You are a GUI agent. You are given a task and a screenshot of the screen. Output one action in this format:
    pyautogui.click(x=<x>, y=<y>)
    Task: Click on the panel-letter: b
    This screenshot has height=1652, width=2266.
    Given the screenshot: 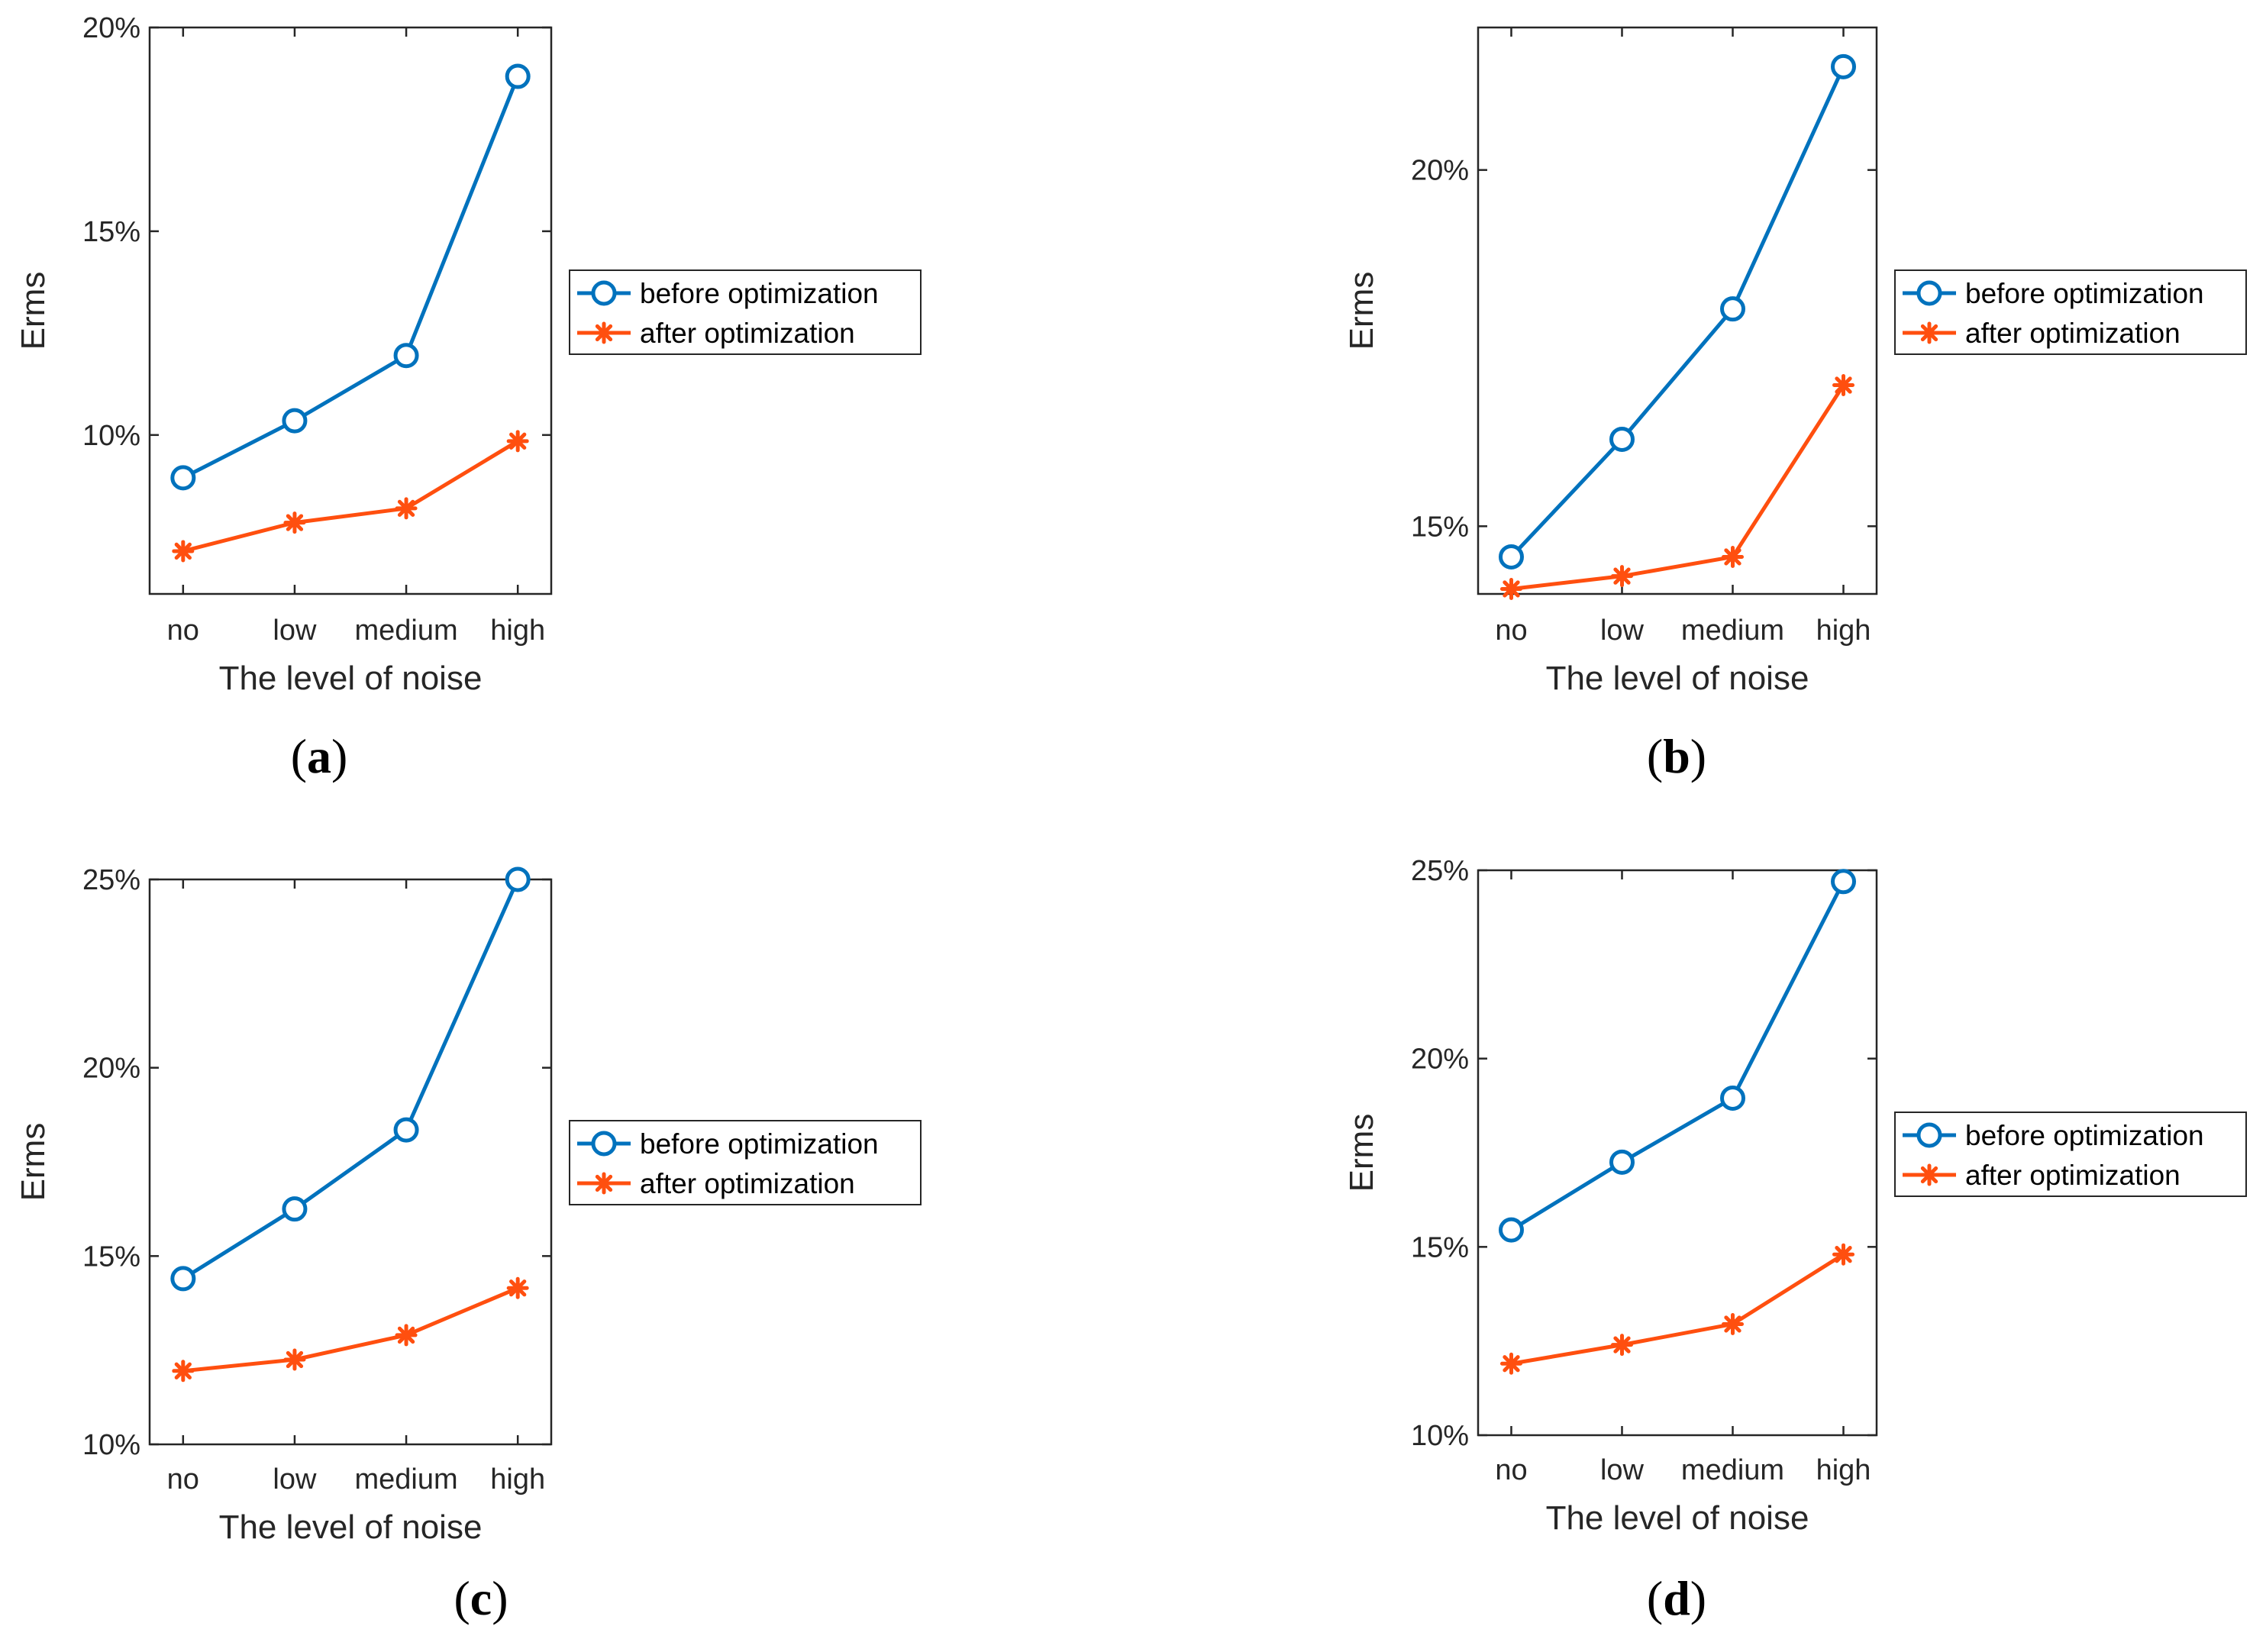 What is the action you would take?
    pyautogui.click(x=1676, y=756)
    